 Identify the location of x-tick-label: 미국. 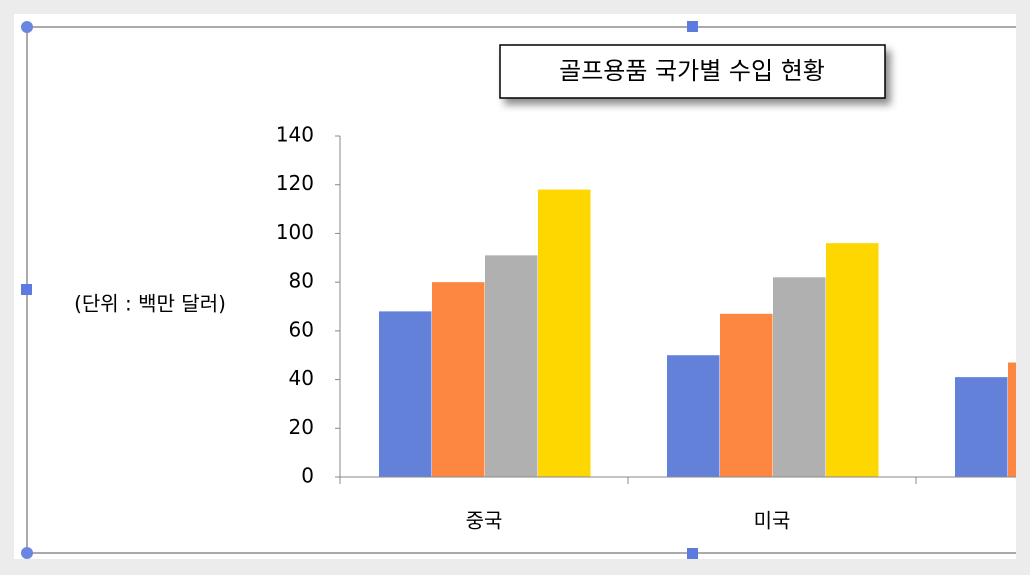
(772, 521).